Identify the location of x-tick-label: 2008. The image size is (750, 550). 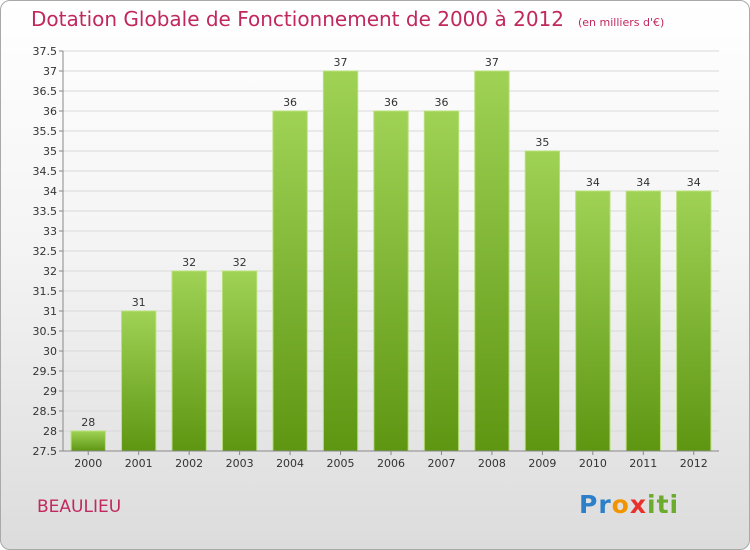
(492, 463).